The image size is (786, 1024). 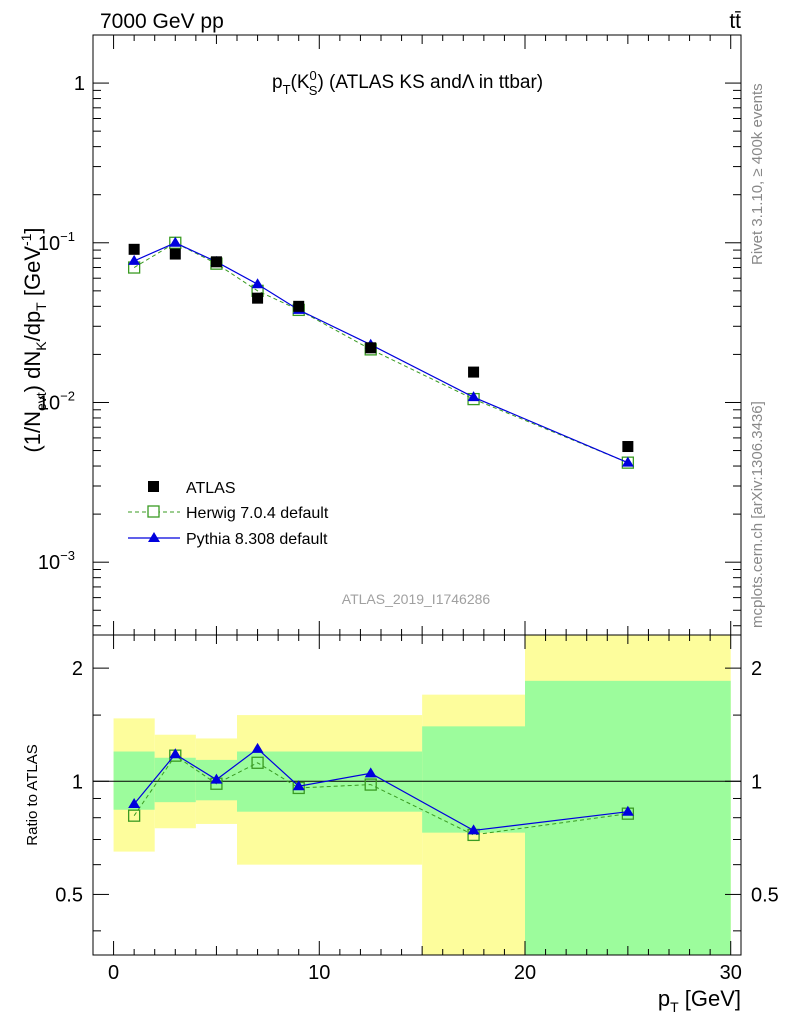 I want to click on herwig-line, so click(x=381, y=353).